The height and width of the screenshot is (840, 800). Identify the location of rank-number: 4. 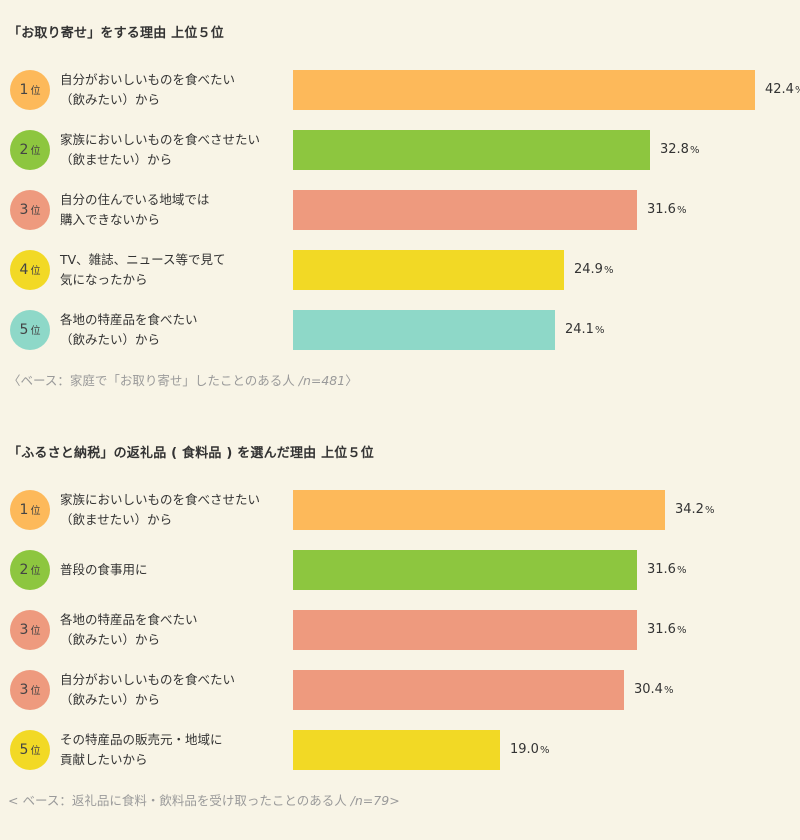
(24, 270).